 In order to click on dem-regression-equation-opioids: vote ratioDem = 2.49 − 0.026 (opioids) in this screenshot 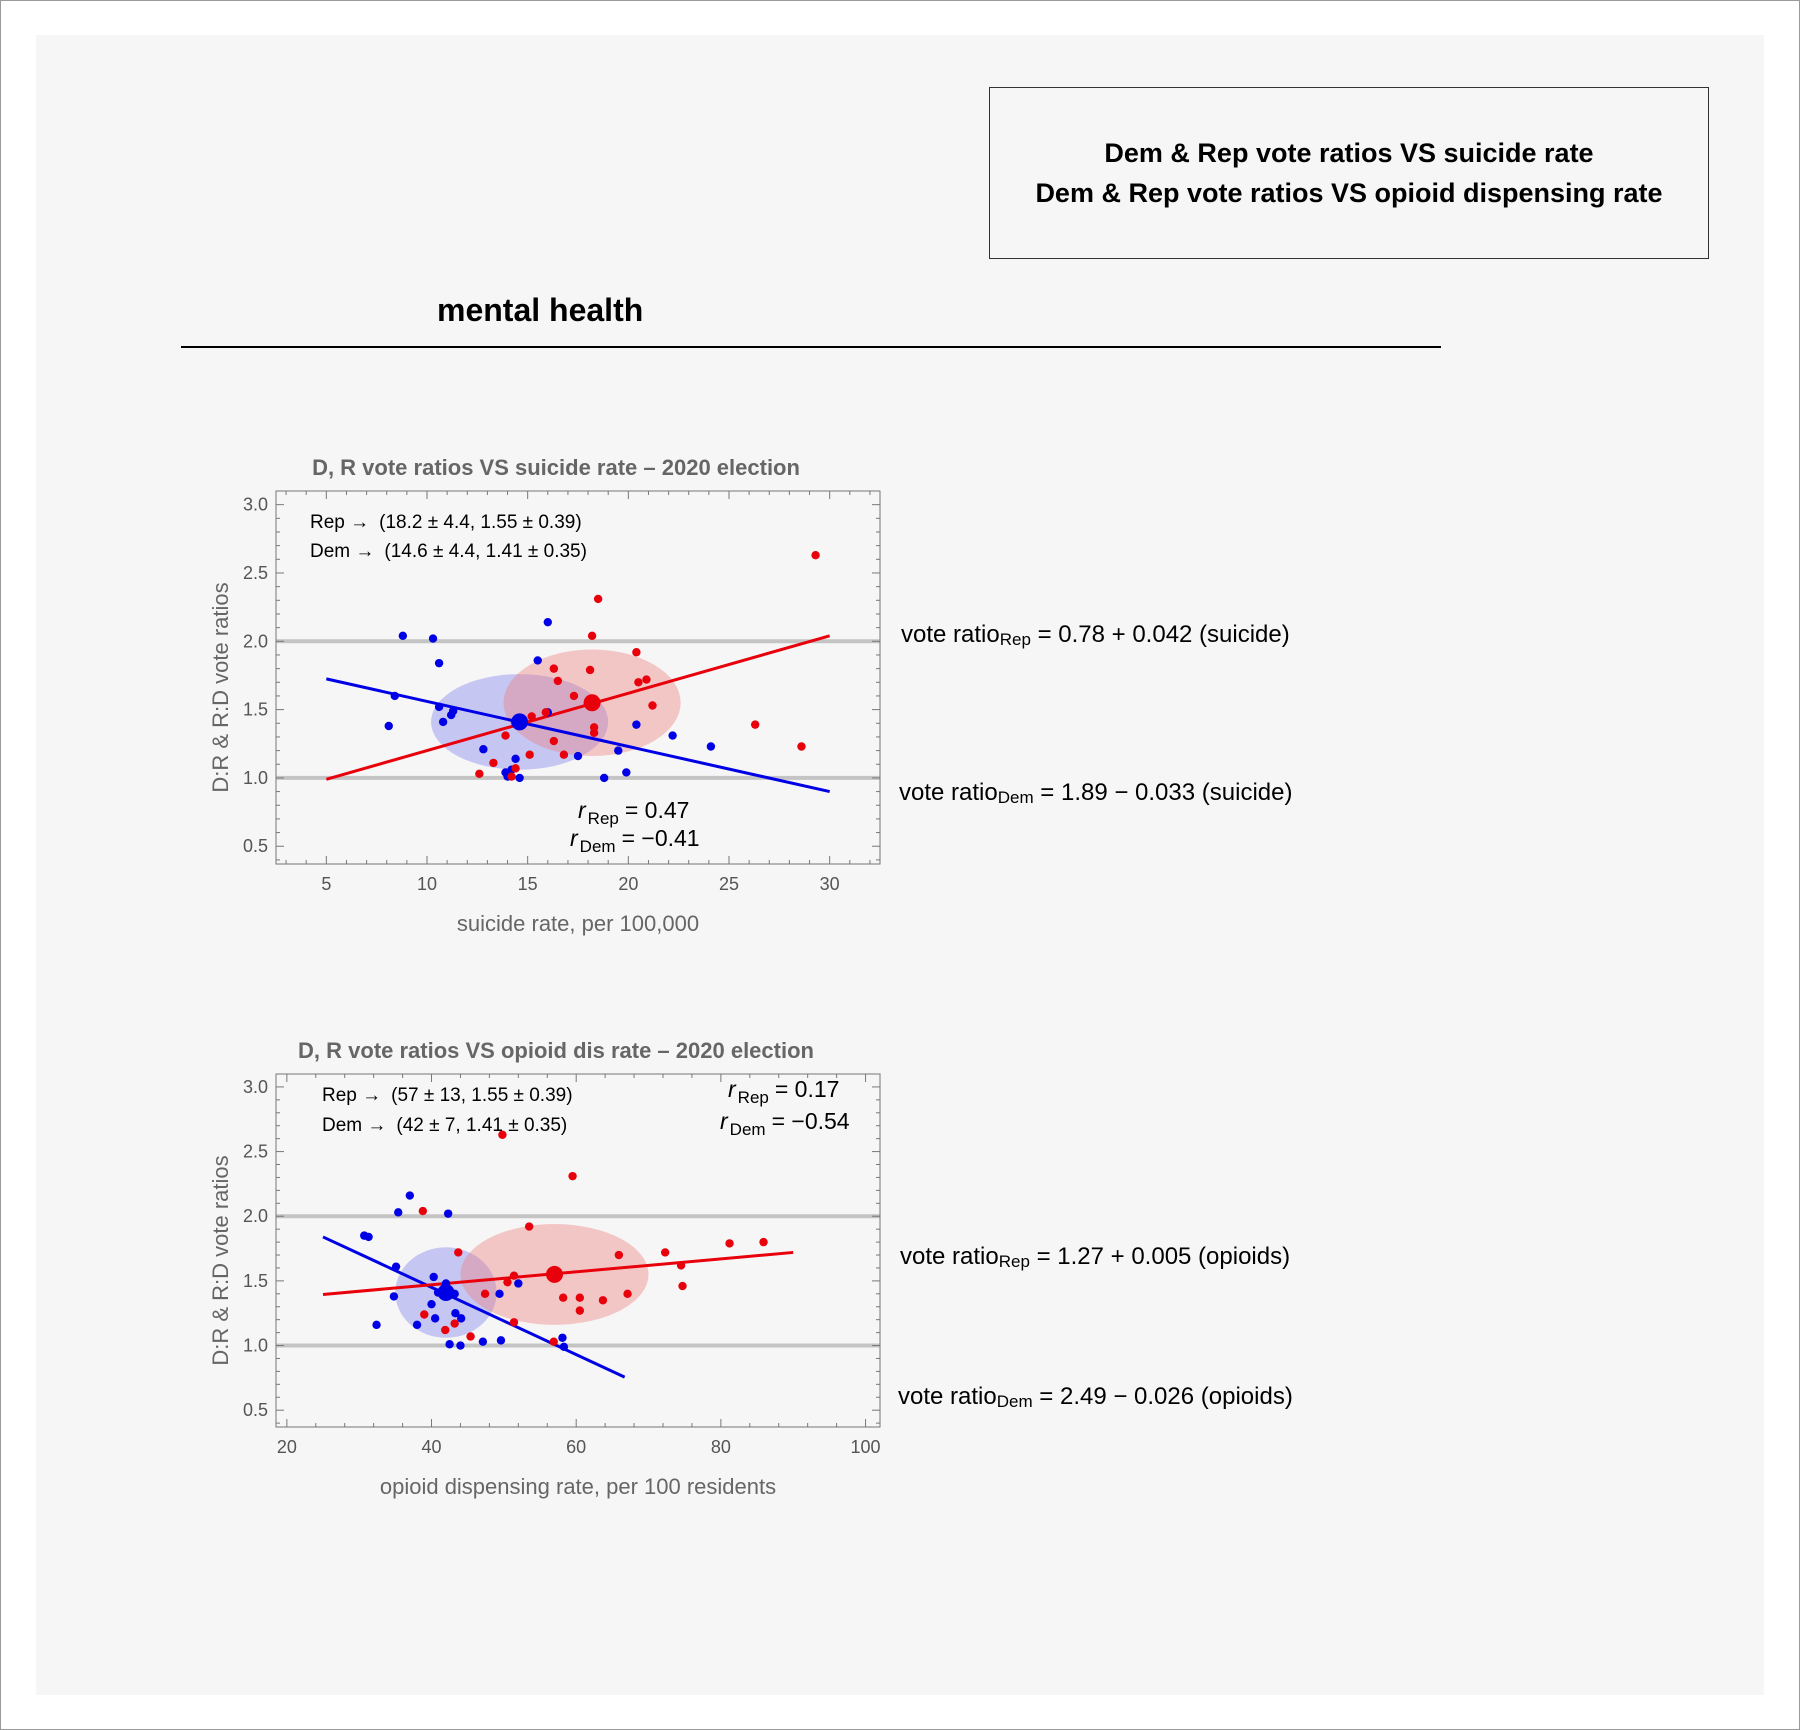, I will do `click(1095, 1397)`.